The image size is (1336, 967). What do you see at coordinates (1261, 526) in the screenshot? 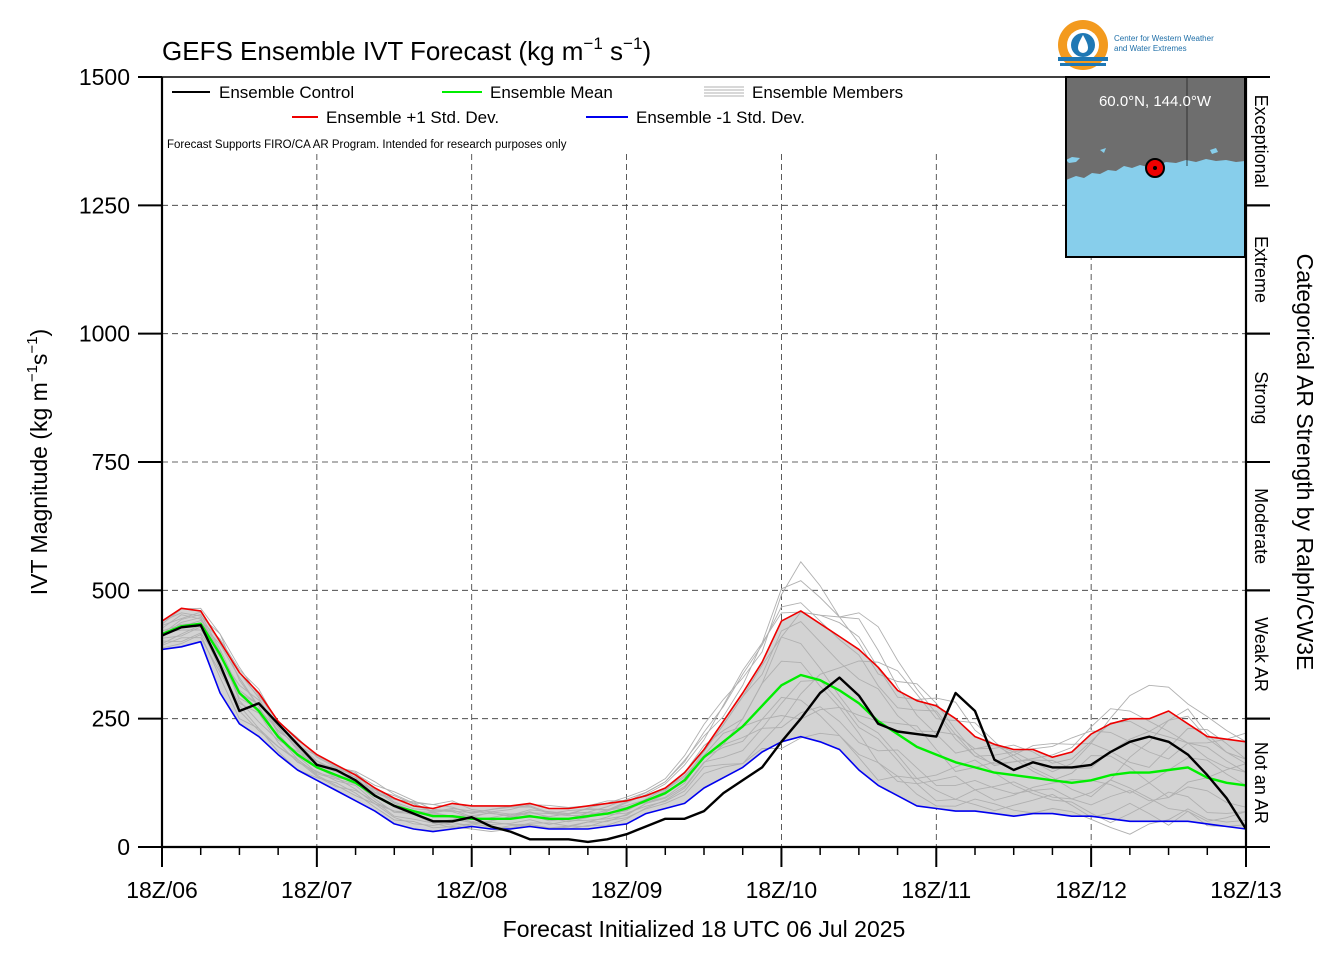
I see `category-label: Moderate` at bounding box center [1261, 526].